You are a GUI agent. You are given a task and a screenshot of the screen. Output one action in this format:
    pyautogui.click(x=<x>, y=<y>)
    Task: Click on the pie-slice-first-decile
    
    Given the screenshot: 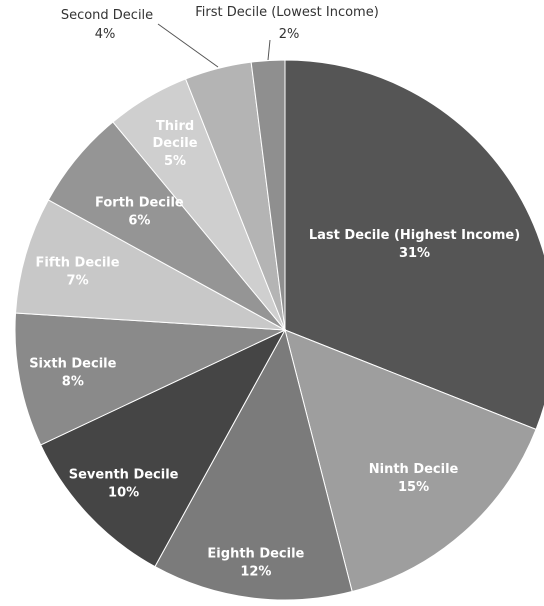 What is the action you would take?
    pyautogui.click(x=268, y=195)
    